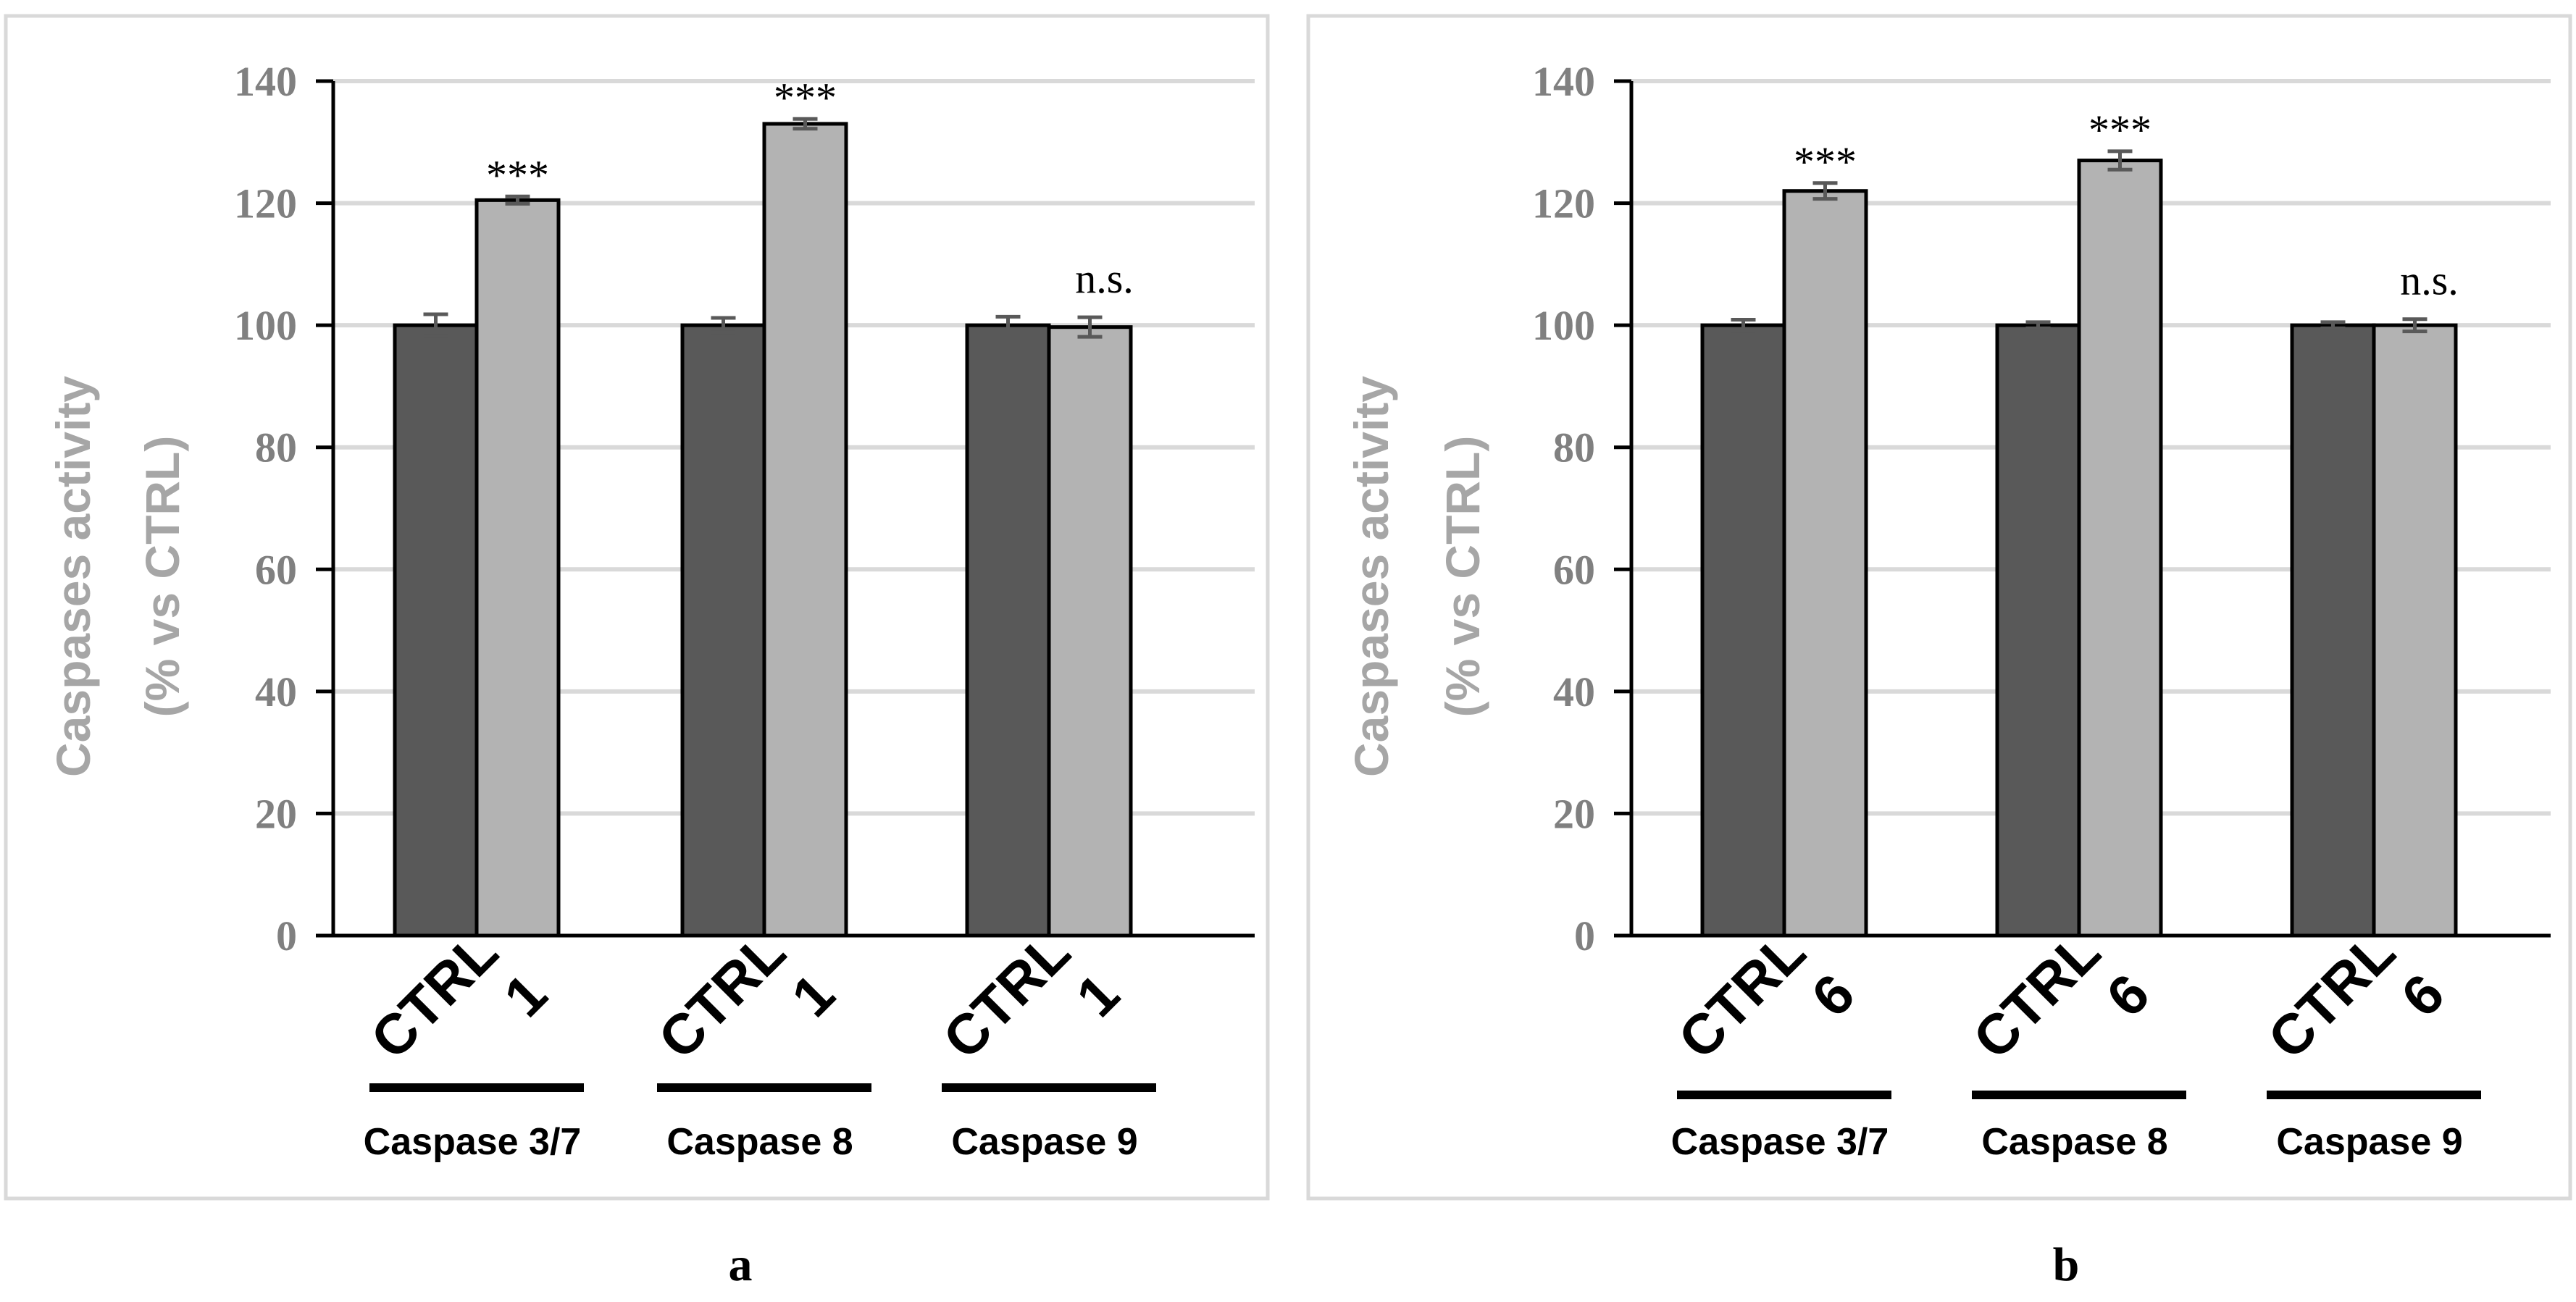 This screenshot has width=2576, height=1302. Describe the element at coordinates (741, 1264) in the screenshot. I see `panel-letter: a` at that location.